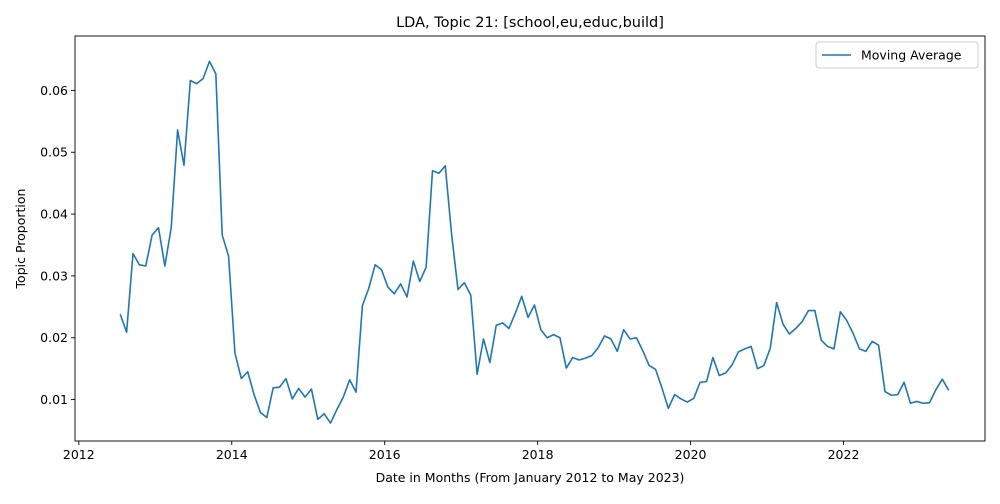 The height and width of the screenshot is (504, 1000). Describe the element at coordinates (54, 399) in the screenshot. I see `y-tick-label: 0.01` at that location.